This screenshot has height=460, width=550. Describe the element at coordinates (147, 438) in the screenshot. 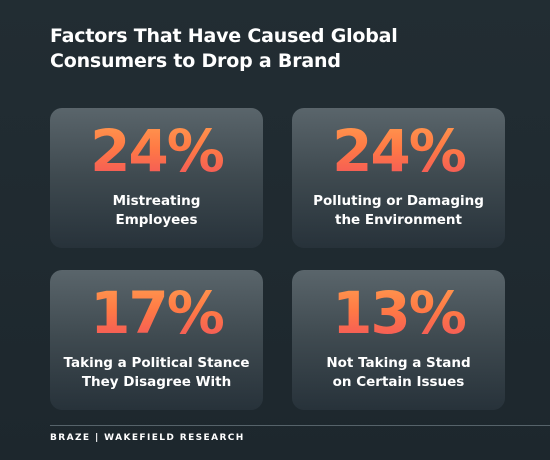

I see `source-credit: BRAZE | WAKEFIELD RESEARCH` at that location.